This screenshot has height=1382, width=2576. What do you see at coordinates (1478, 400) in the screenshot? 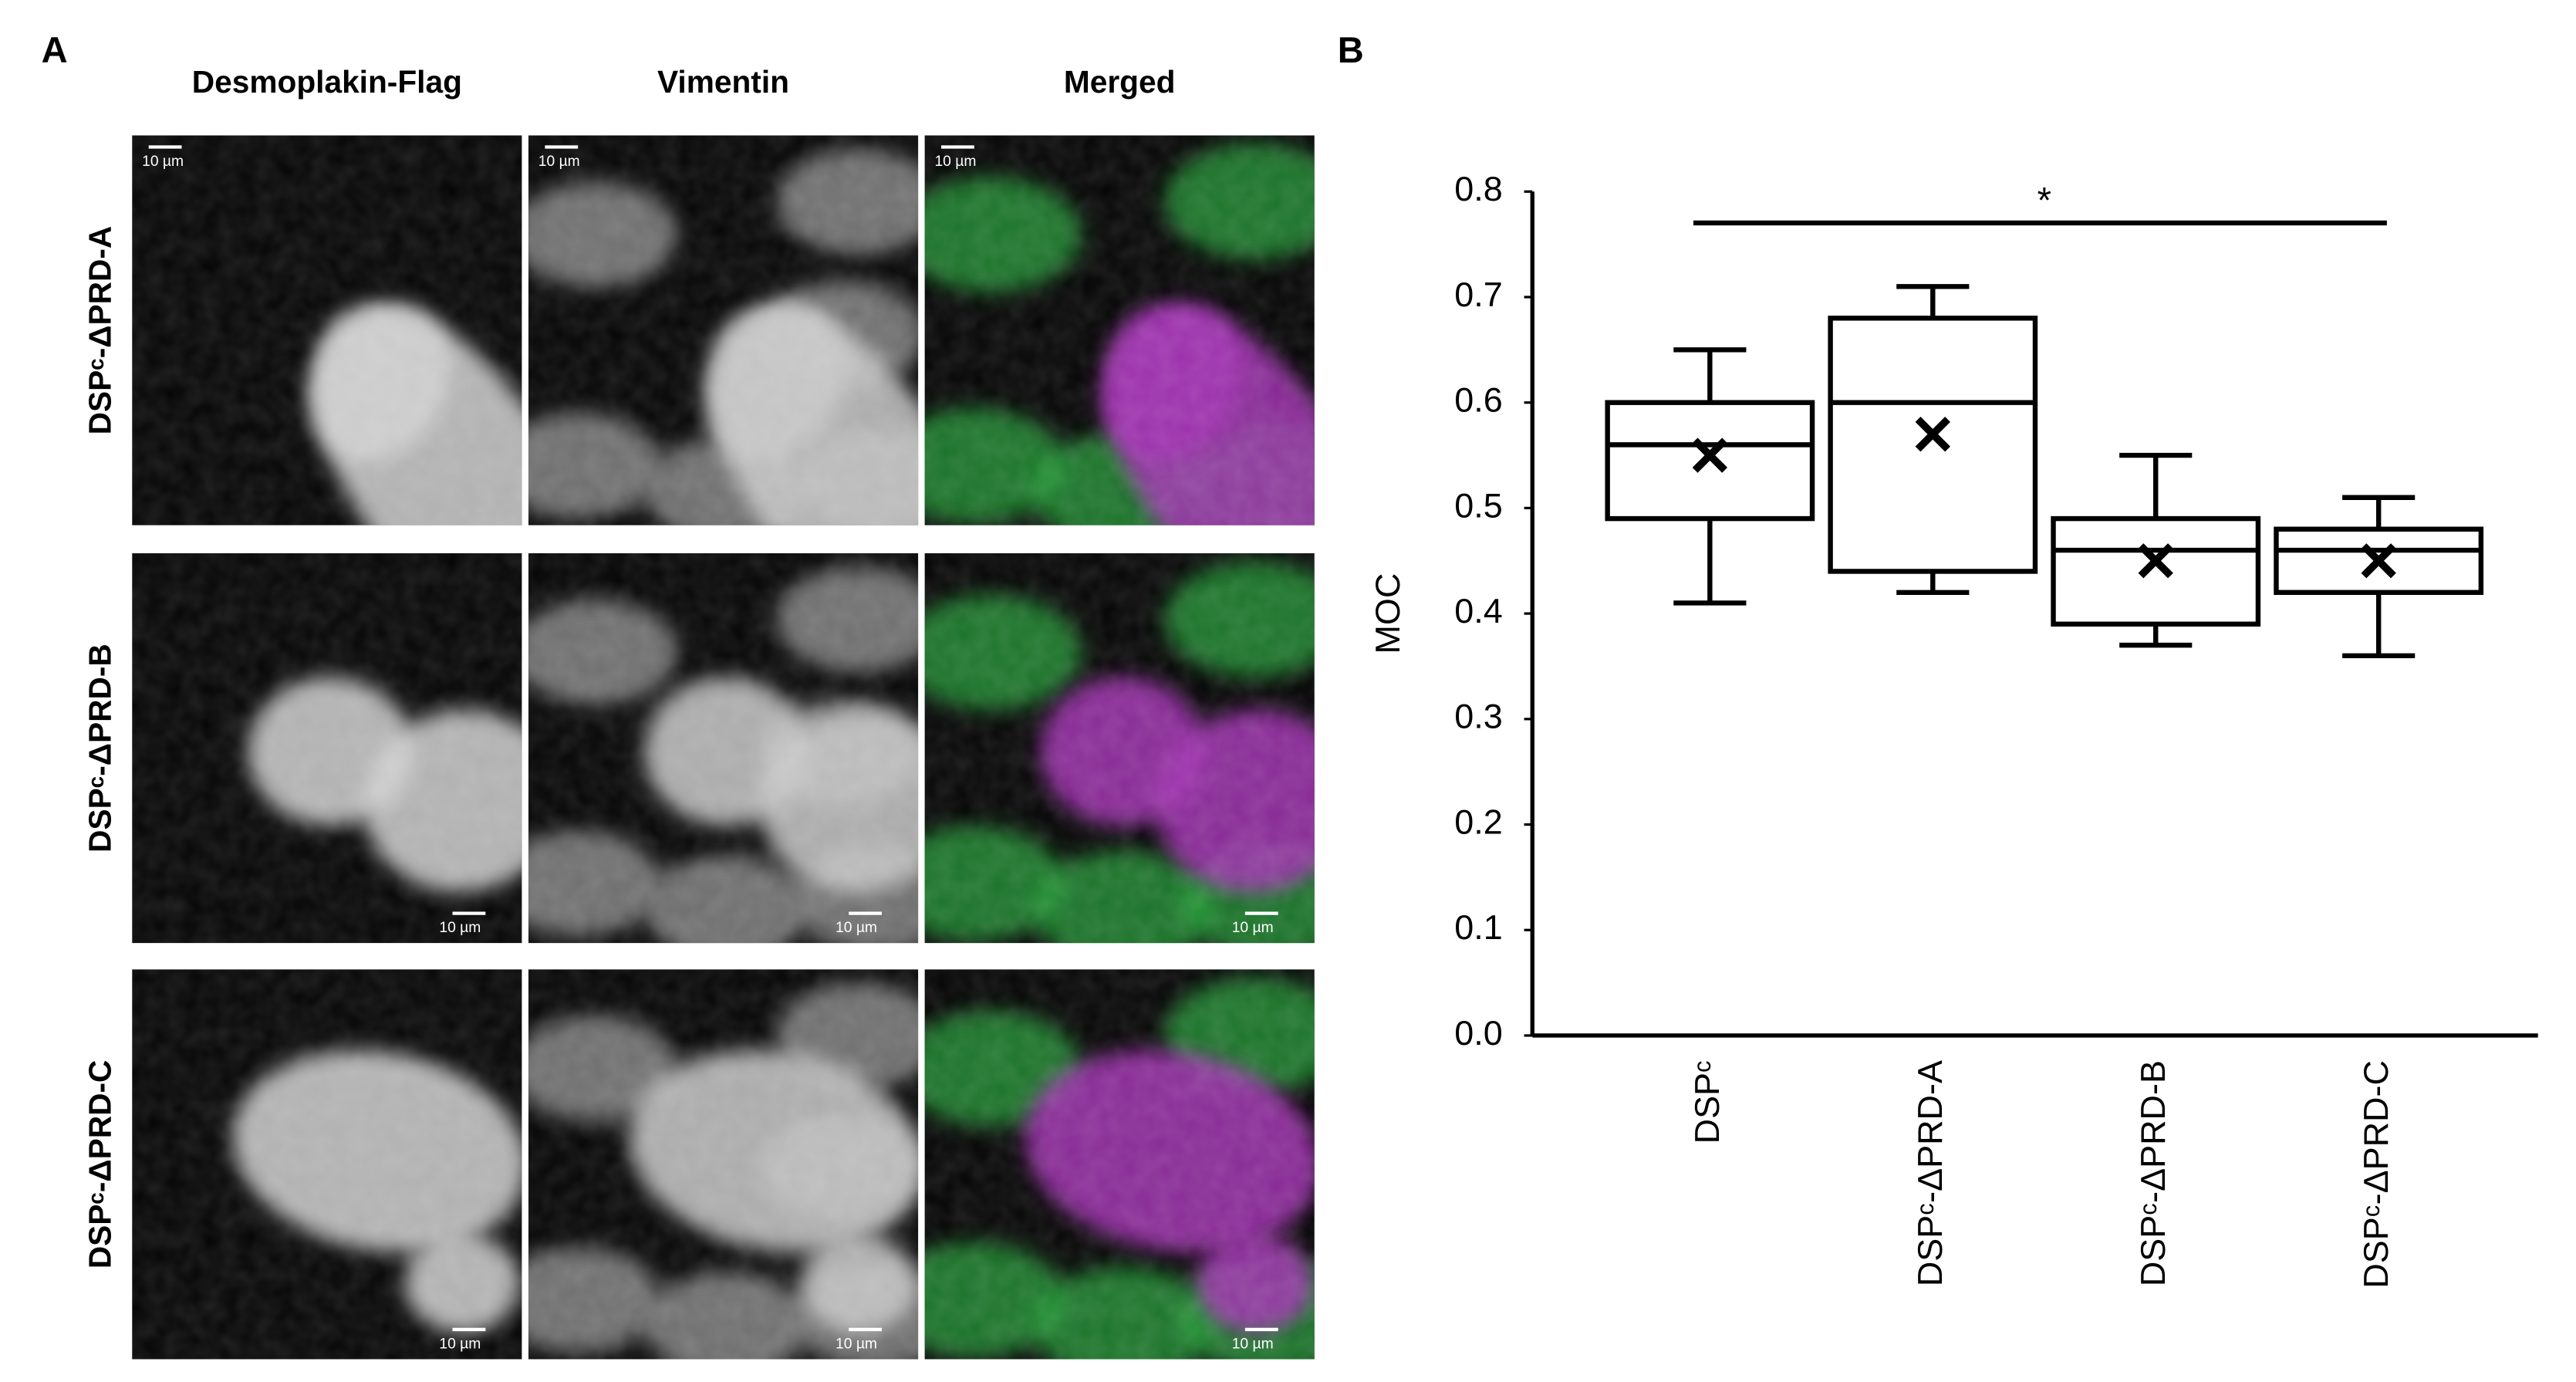
I see `y-tick-label: 0.6` at bounding box center [1478, 400].